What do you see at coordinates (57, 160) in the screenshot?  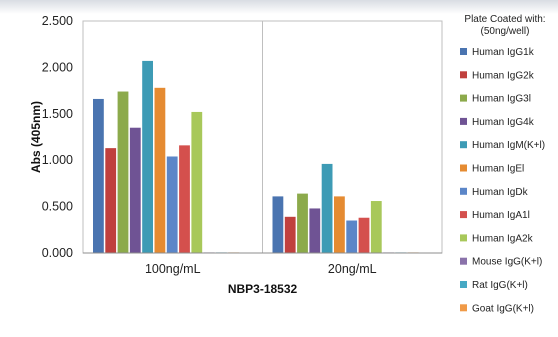 I see `y-tick-label: 1.000` at bounding box center [57, 160].